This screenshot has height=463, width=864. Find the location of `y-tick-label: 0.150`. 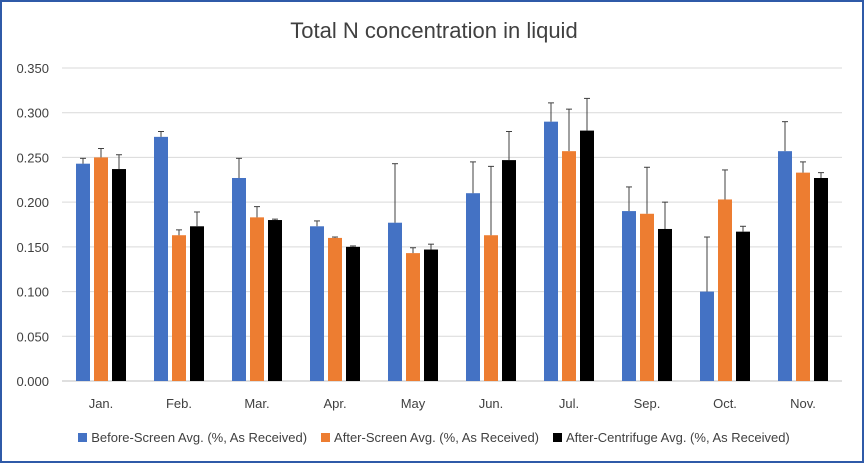

y-tick-label: 0.150 is located at coordinates (32, 247).